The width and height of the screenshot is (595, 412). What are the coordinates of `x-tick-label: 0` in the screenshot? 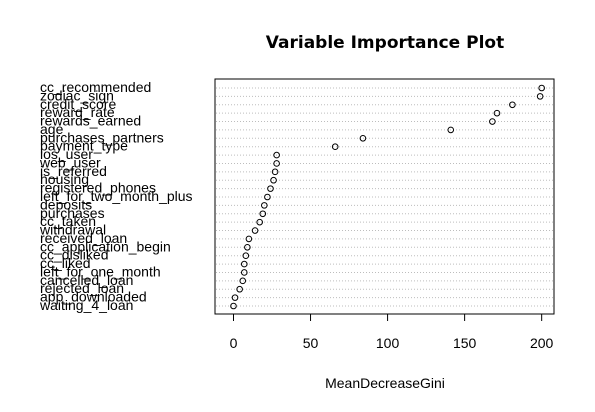 It's located at (234, 343).